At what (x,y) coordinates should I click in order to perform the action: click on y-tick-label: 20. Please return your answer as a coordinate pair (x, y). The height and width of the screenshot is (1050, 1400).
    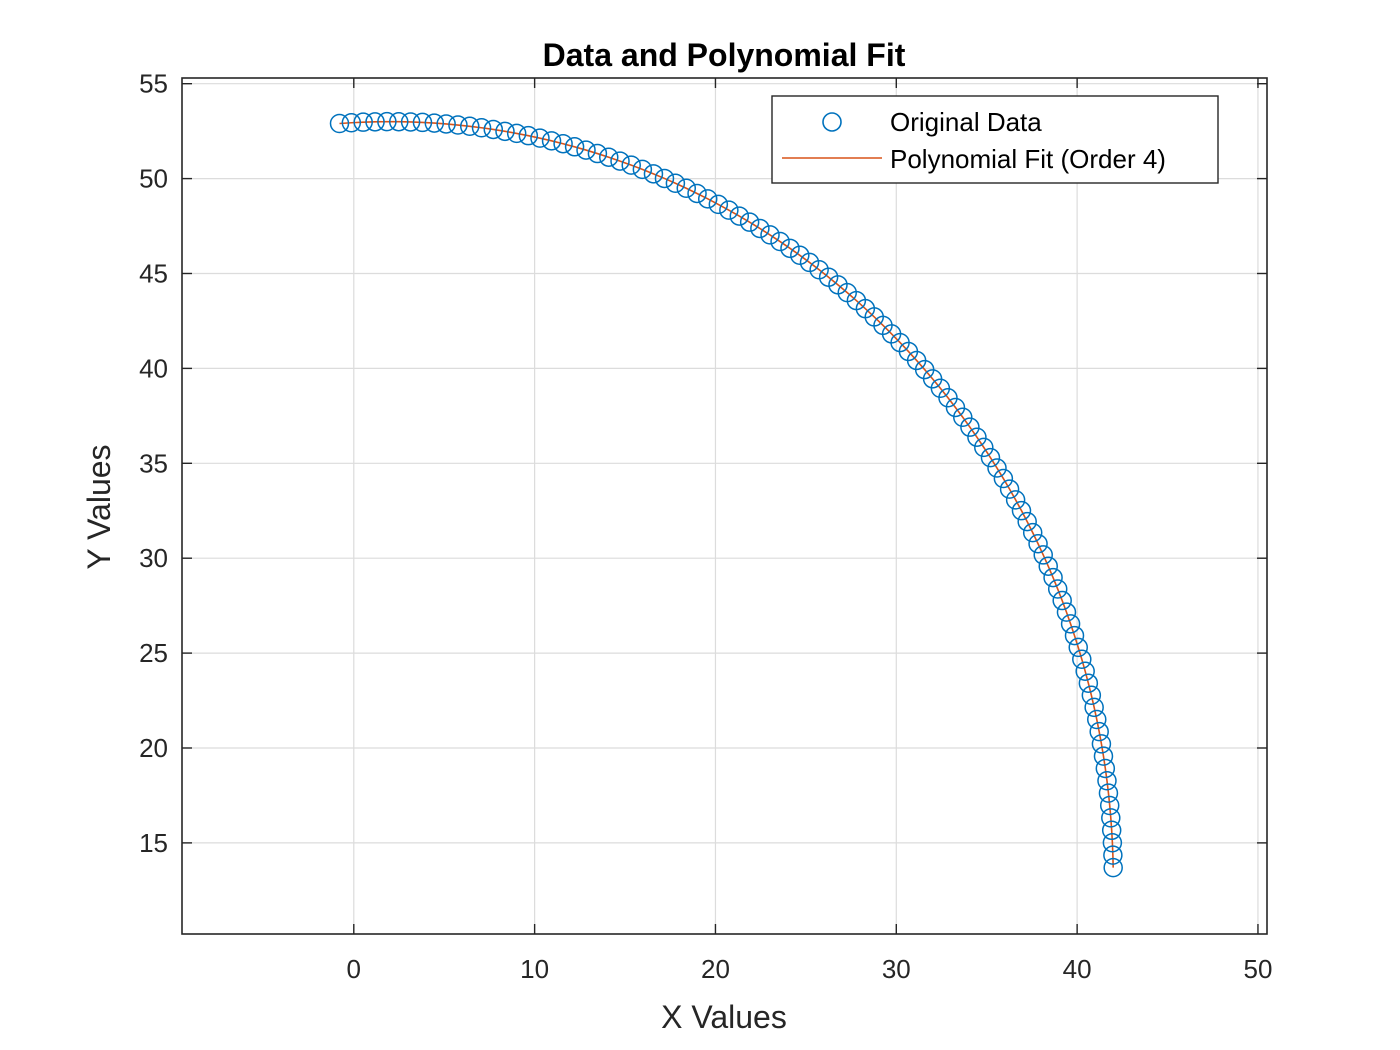
    Looking at the image, I should click on (153, 748).